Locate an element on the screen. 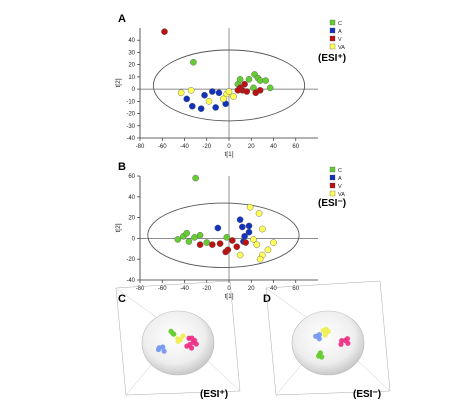 The image size is (474, 413). panel-a-x-tick-label: -60 is located at coordinates (162, 147).